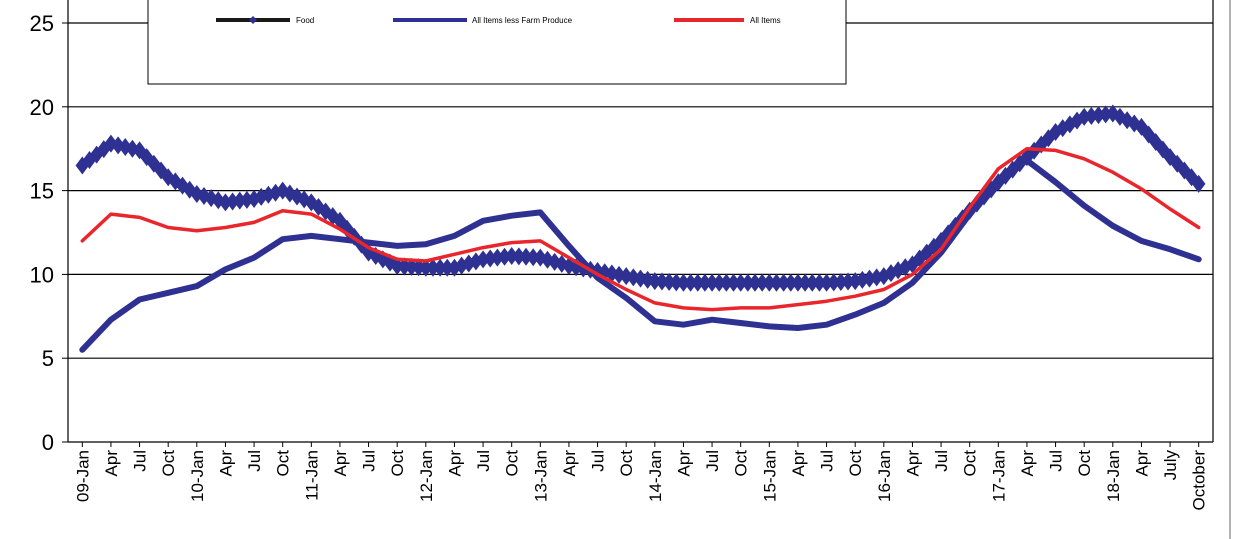 The height and width of the screenshot is (539, 1237). Describe the element at coordinates (769, 476) in the screenshot. I see `x-tick-label: 15-Jan` at that location.